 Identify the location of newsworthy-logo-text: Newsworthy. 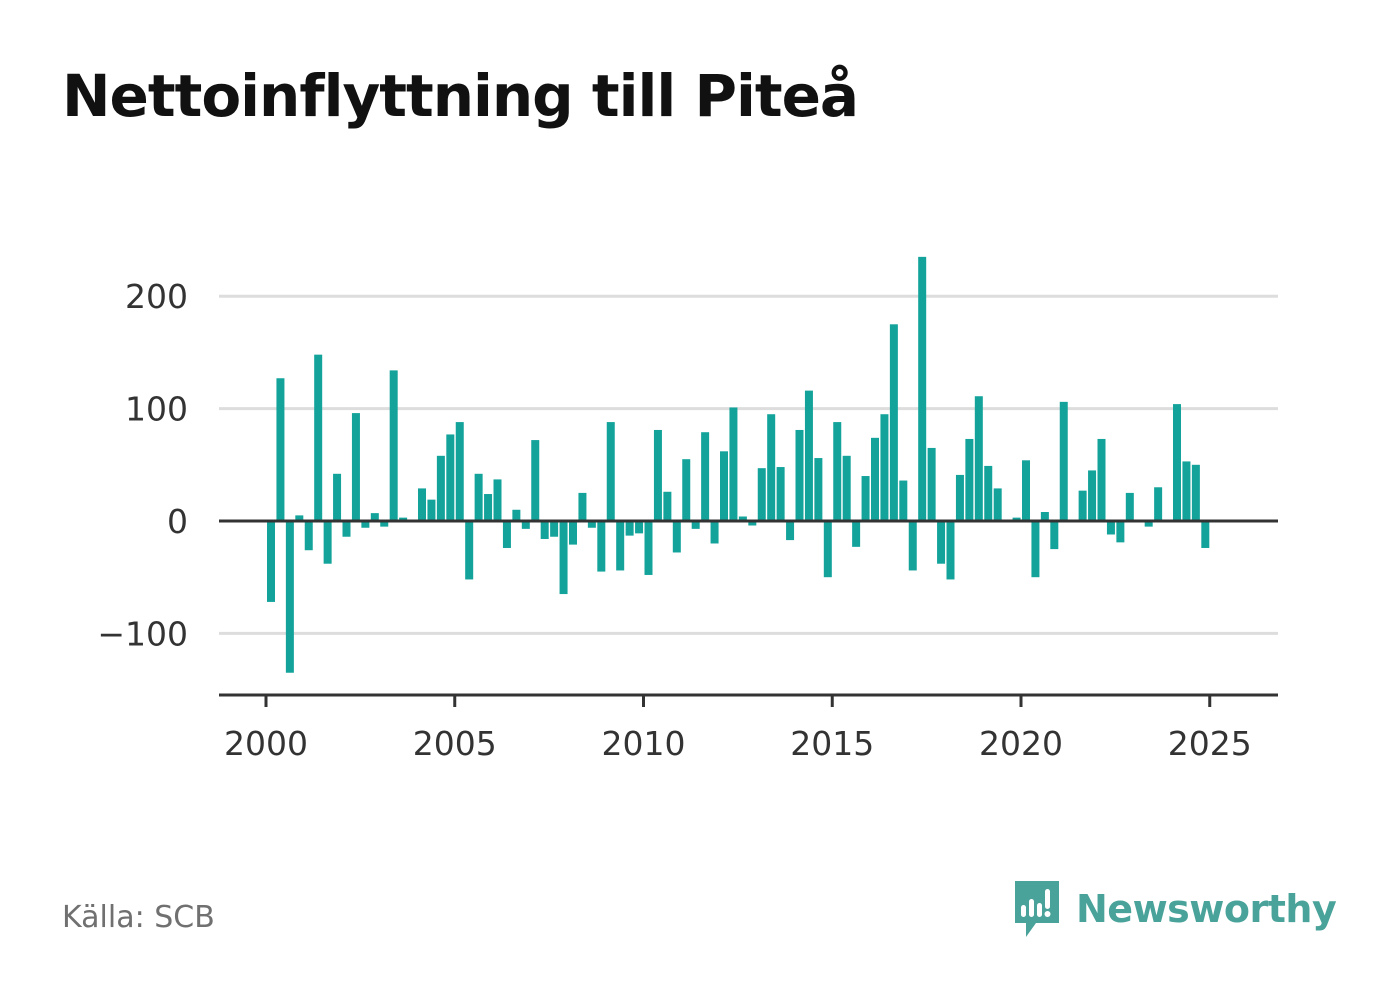
(1206, 909).